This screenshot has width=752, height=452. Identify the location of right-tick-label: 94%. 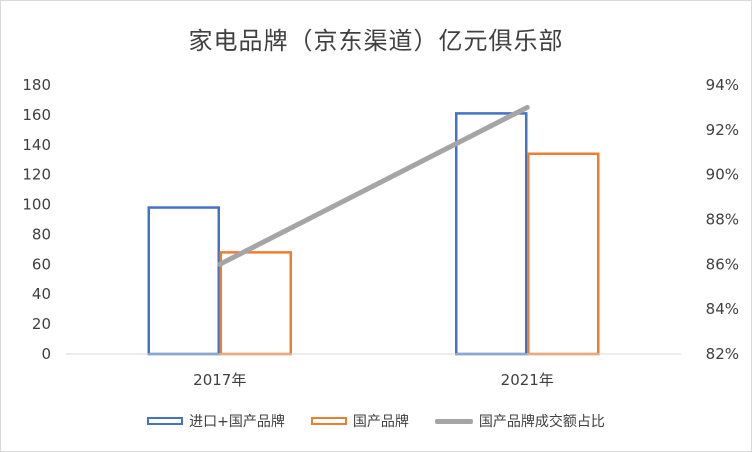
(722, 85).